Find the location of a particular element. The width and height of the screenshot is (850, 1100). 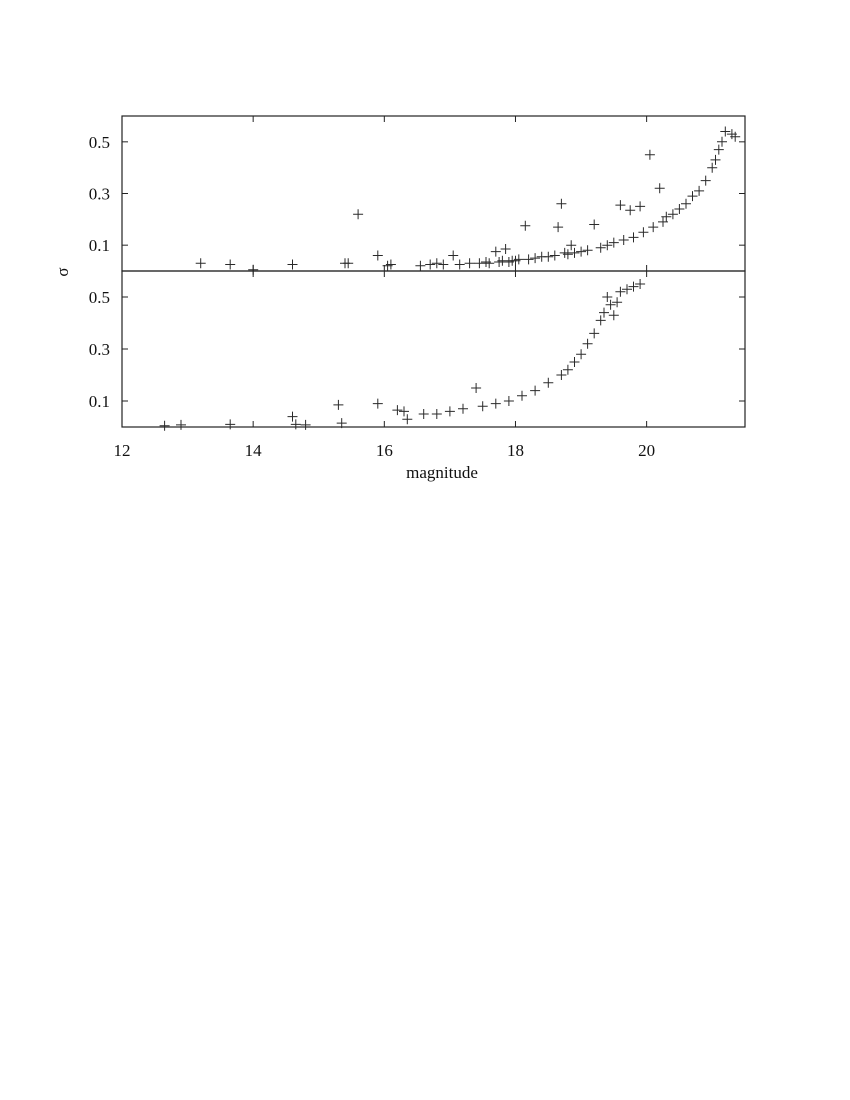

top-y-axis: 0.1 0.3 0.5 is located at coordinates (417, 193).